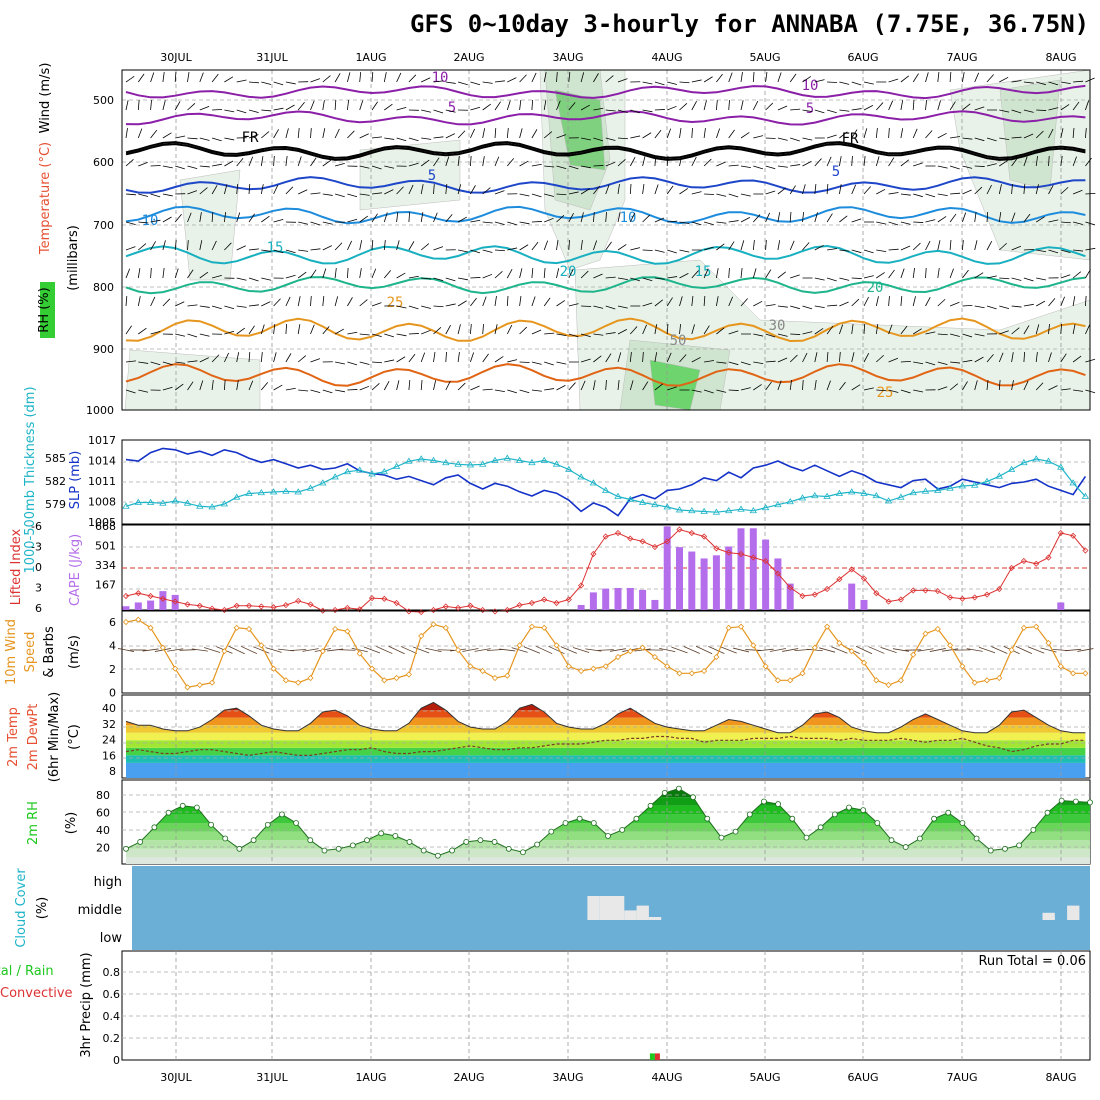 The width and height of the screenshot is (1100, 1100). I want to click on contour-label: 5, so click(432, 176).